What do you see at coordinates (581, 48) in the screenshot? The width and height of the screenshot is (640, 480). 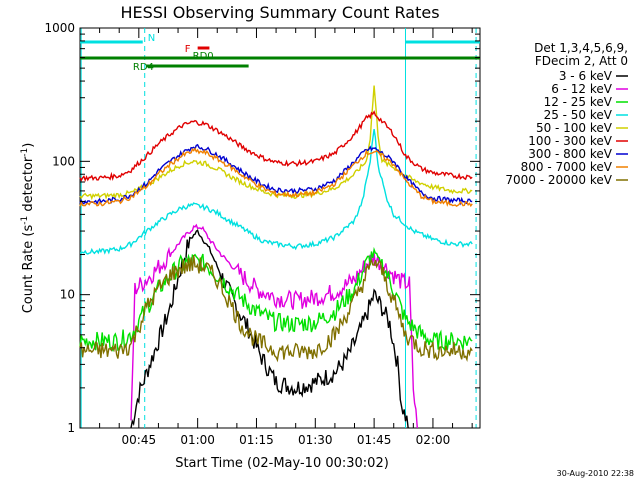 I see `legend-title-line-1: Det 1,3,4,5,6,9,` at bounding box center [581, 48].